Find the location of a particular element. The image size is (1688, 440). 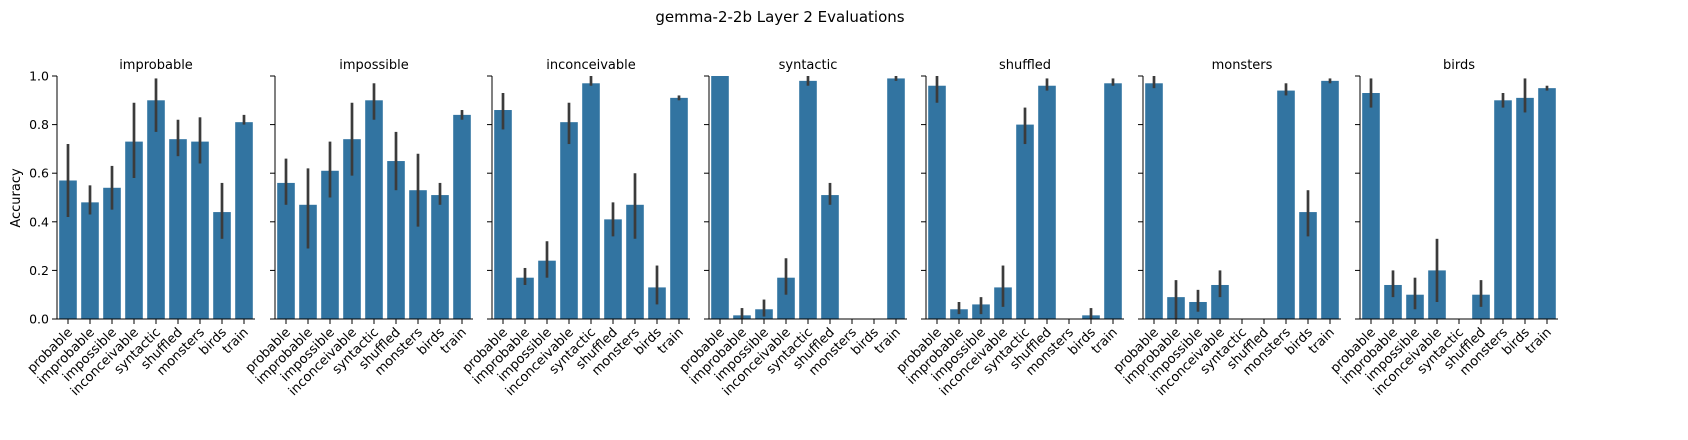

panel-title: impossible is located at coordinates (374, 65).